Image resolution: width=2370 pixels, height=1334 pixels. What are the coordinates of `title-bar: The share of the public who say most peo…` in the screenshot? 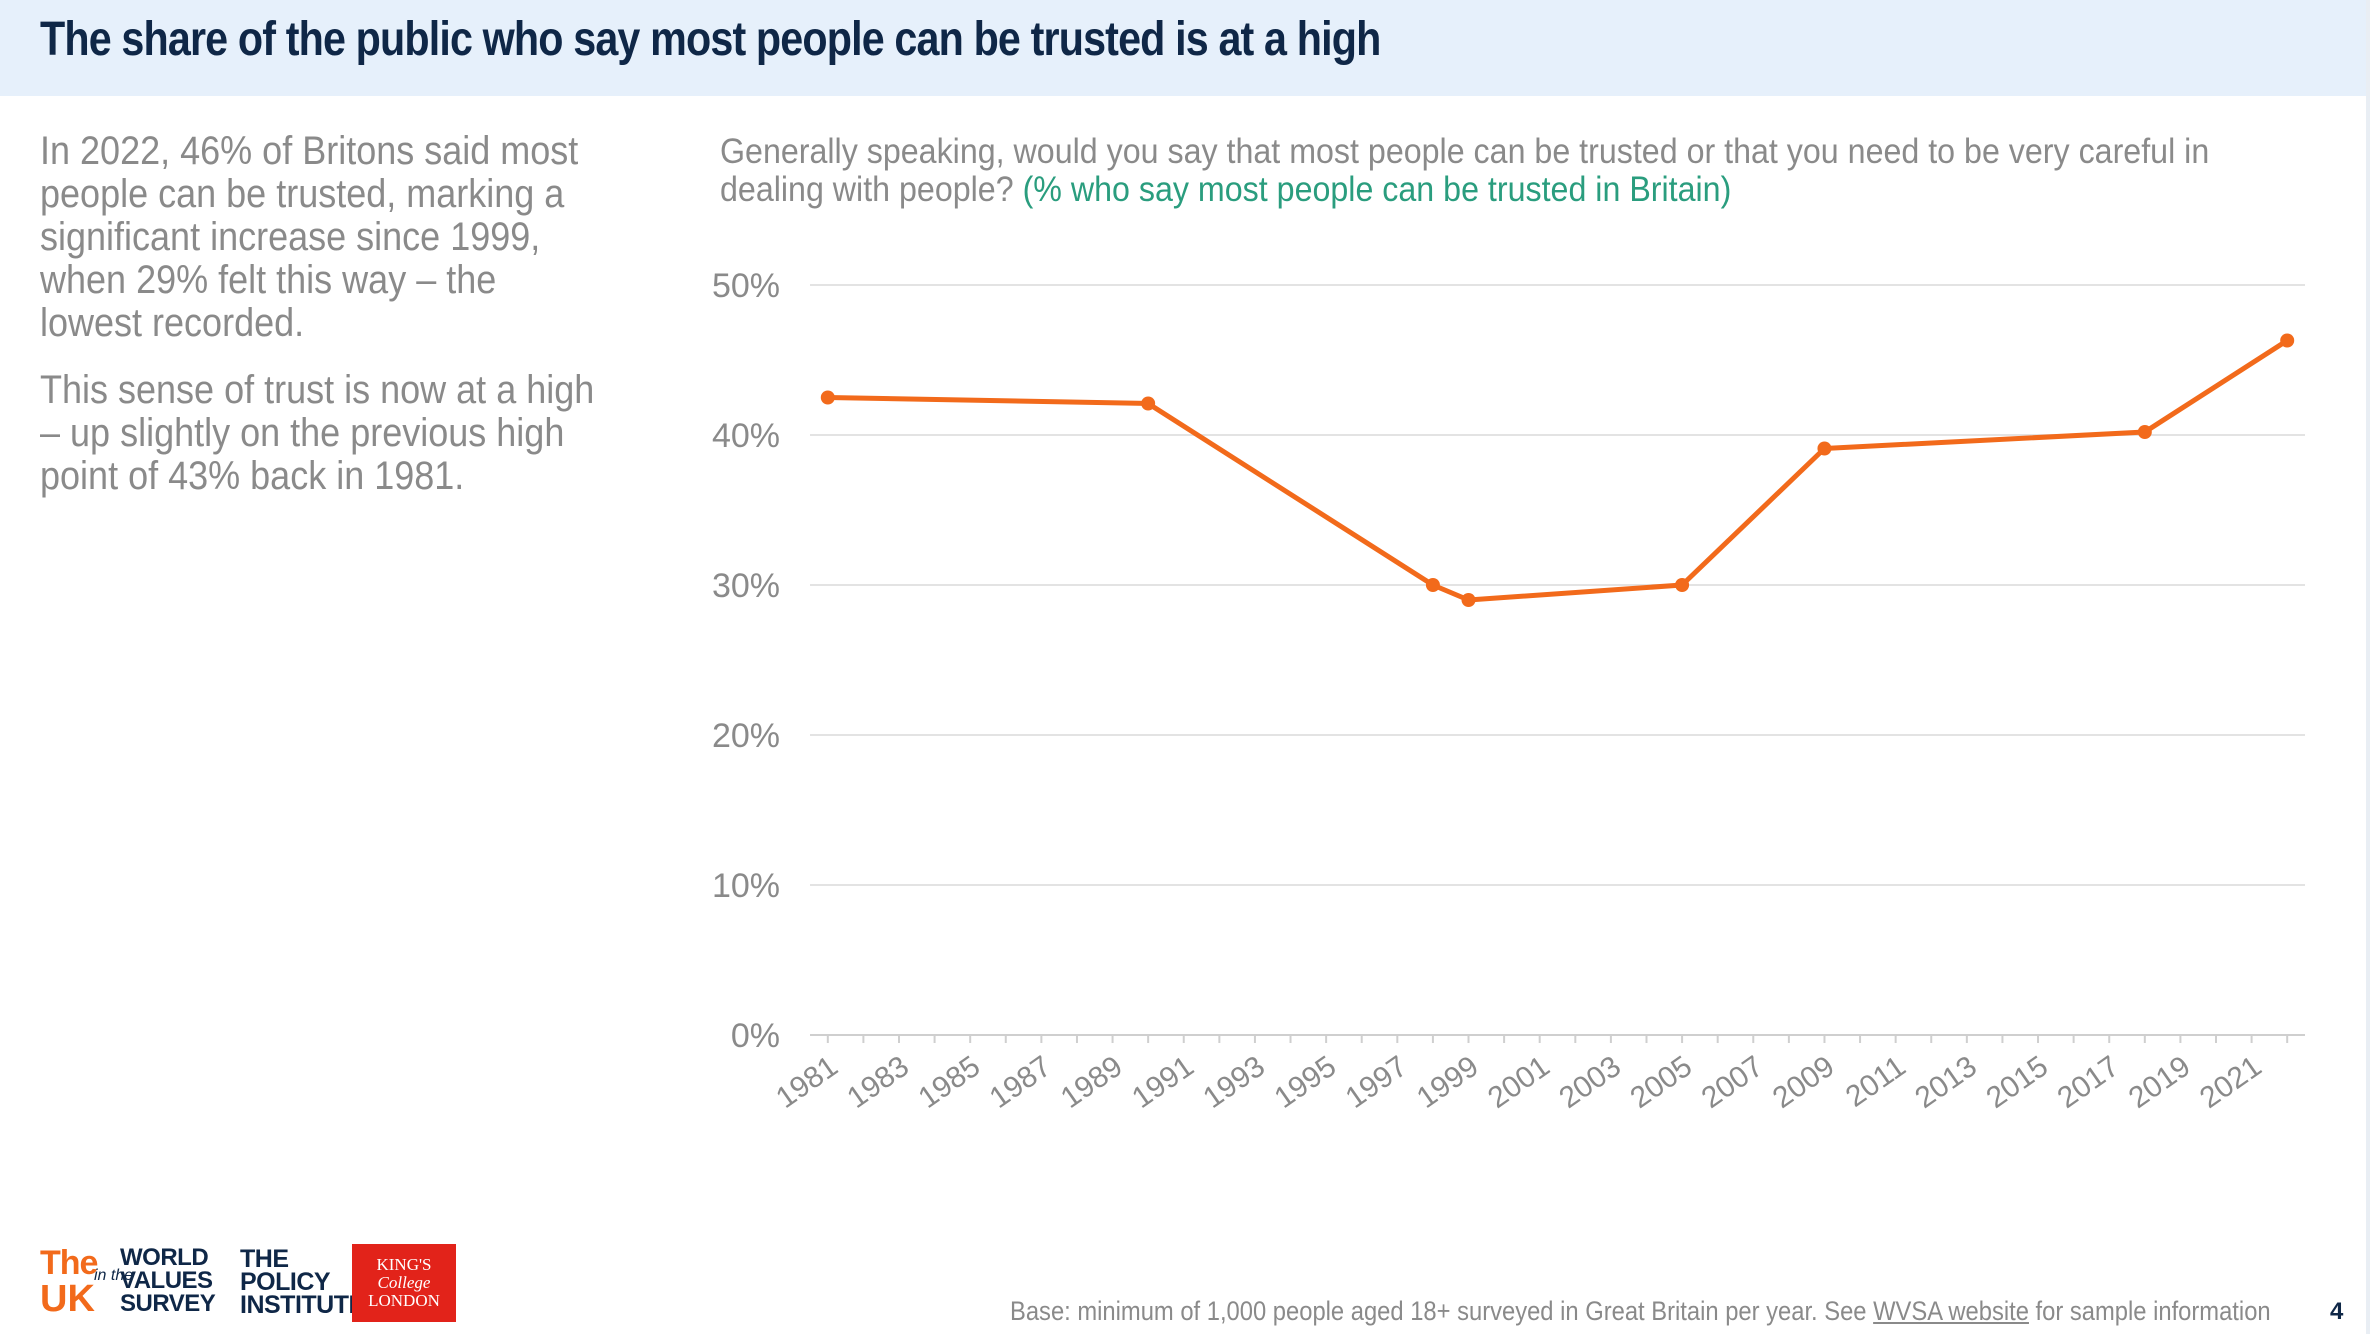 It's located at (1183, 48).